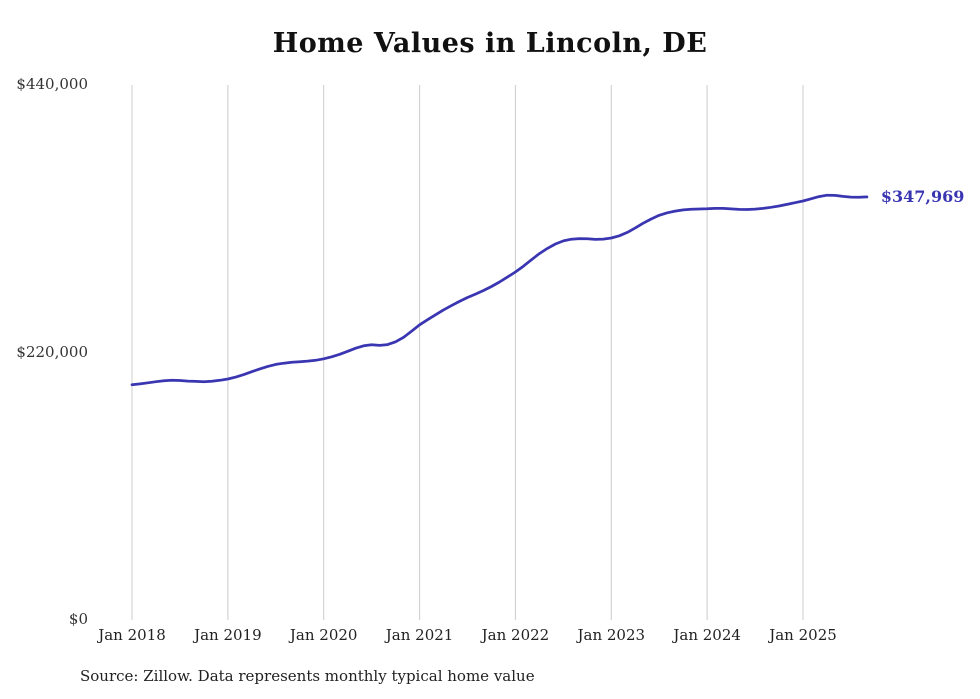  I want to click on y-axis-tick-label: $0, so click(78, 619).